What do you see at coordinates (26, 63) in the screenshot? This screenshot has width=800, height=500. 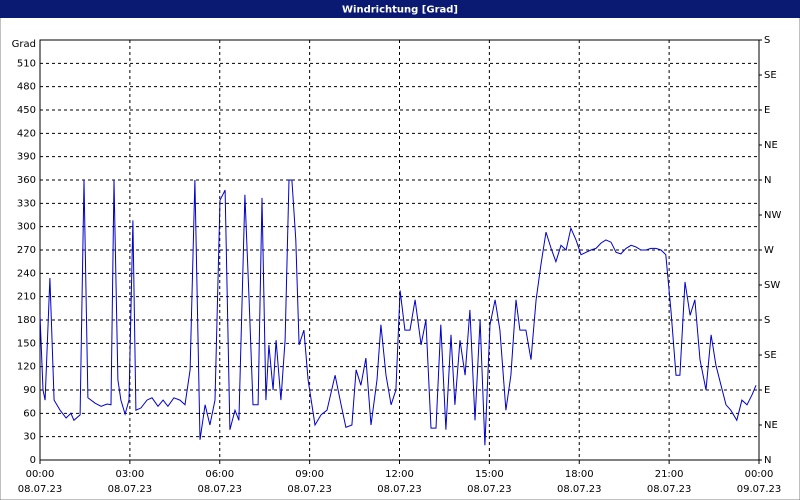 I see `y-tick-label: 510` at bounding box center [26, 63].